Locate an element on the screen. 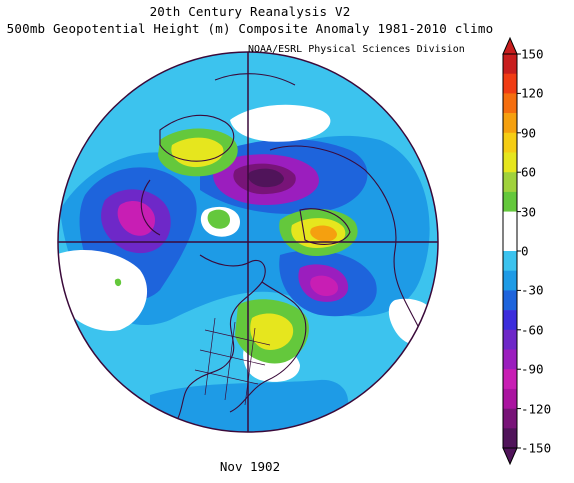  colorbar-tick-label: -150 is located at coordinates (536, 448).